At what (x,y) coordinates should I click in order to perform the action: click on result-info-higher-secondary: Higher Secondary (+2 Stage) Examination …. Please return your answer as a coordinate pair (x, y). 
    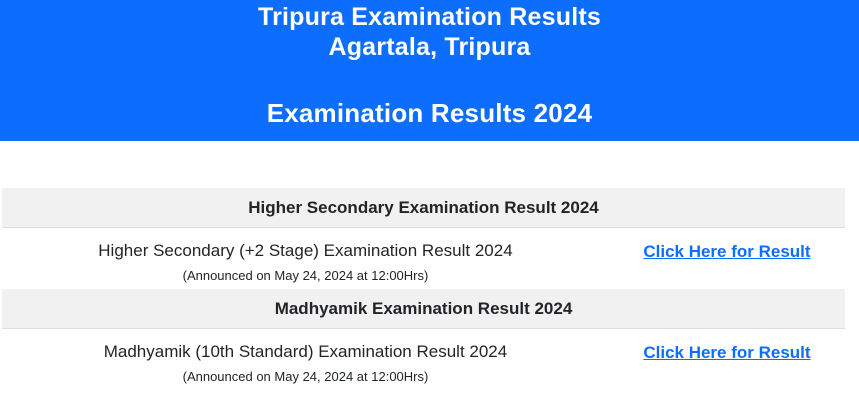
    Looking at the image, I should click on (305, 258).